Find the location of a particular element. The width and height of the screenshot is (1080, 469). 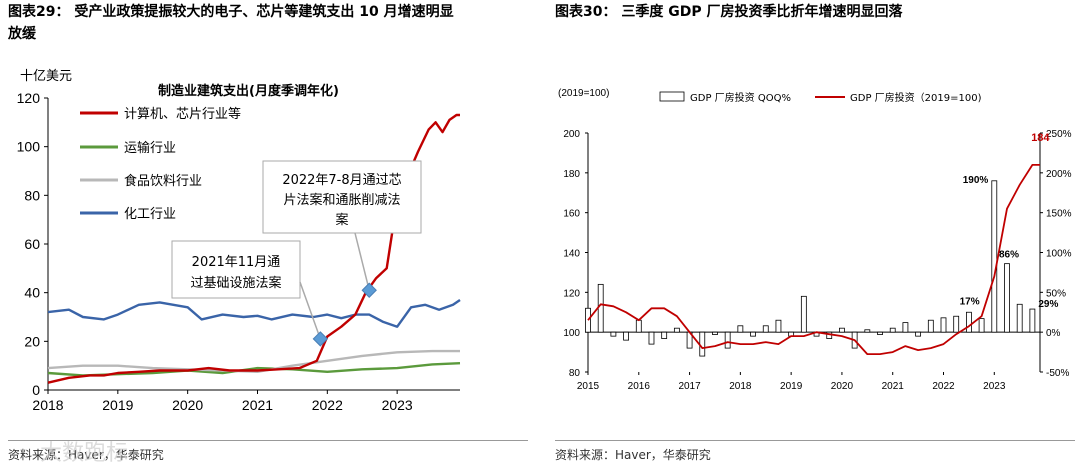

left-y-tick-label: 20 is located at coordinates (32, 341).